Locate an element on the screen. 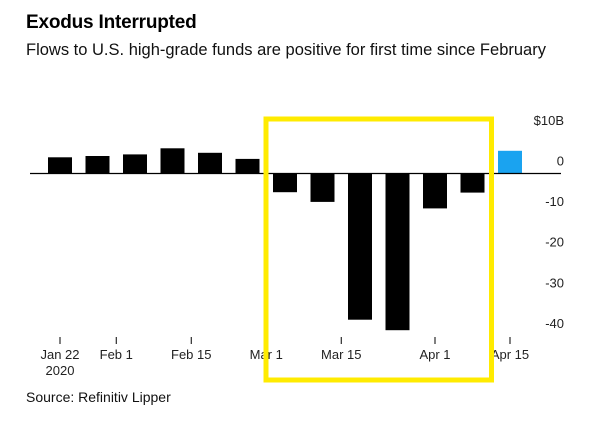 The width and height of the screenshot is (600, 421). chart-title: Exodus Interrupted is located at coordinates (111, 22).